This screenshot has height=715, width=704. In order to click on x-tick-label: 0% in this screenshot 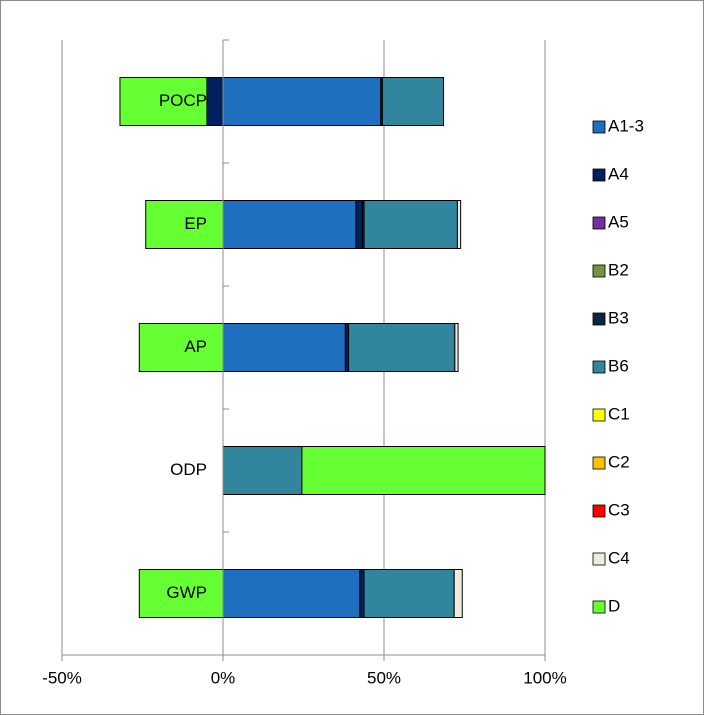, I will do `click(223, 677)`.